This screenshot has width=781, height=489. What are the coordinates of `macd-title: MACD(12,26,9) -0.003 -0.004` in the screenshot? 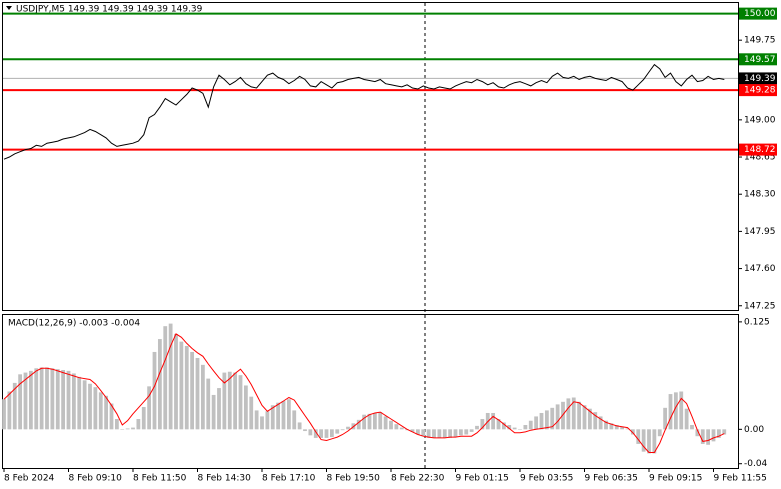 It's located at (74, 324).